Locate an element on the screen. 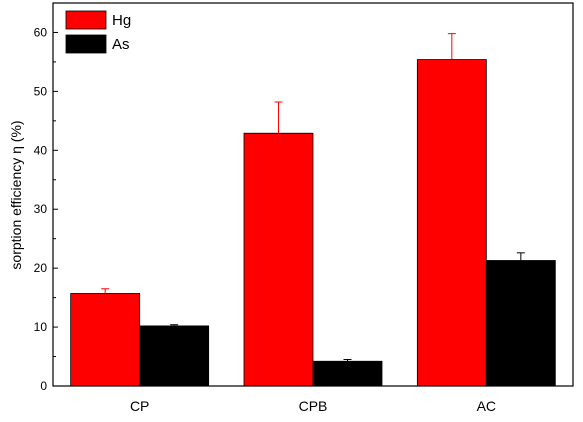 This screenshot has height=422, width=583. y-tick-label: 40 is located at coordinates (41, 150).